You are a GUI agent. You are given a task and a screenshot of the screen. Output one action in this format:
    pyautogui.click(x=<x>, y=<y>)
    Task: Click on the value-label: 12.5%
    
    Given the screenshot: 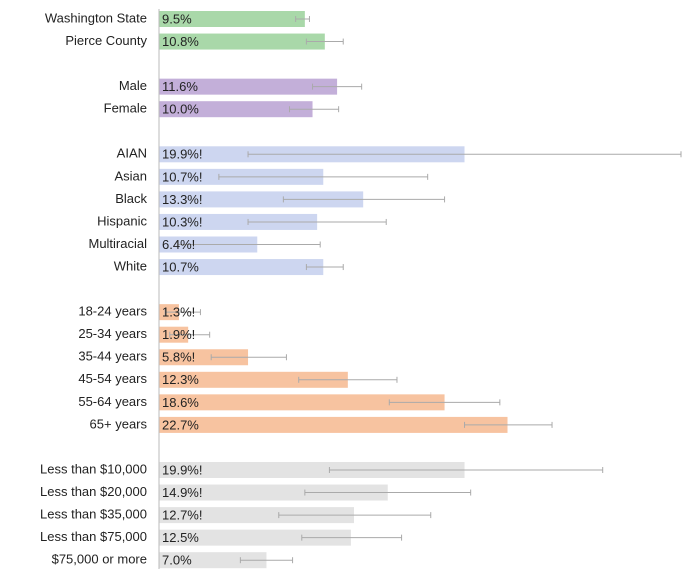 What is the action you would take?
    pyautogui.click(x=180, y=537)
    